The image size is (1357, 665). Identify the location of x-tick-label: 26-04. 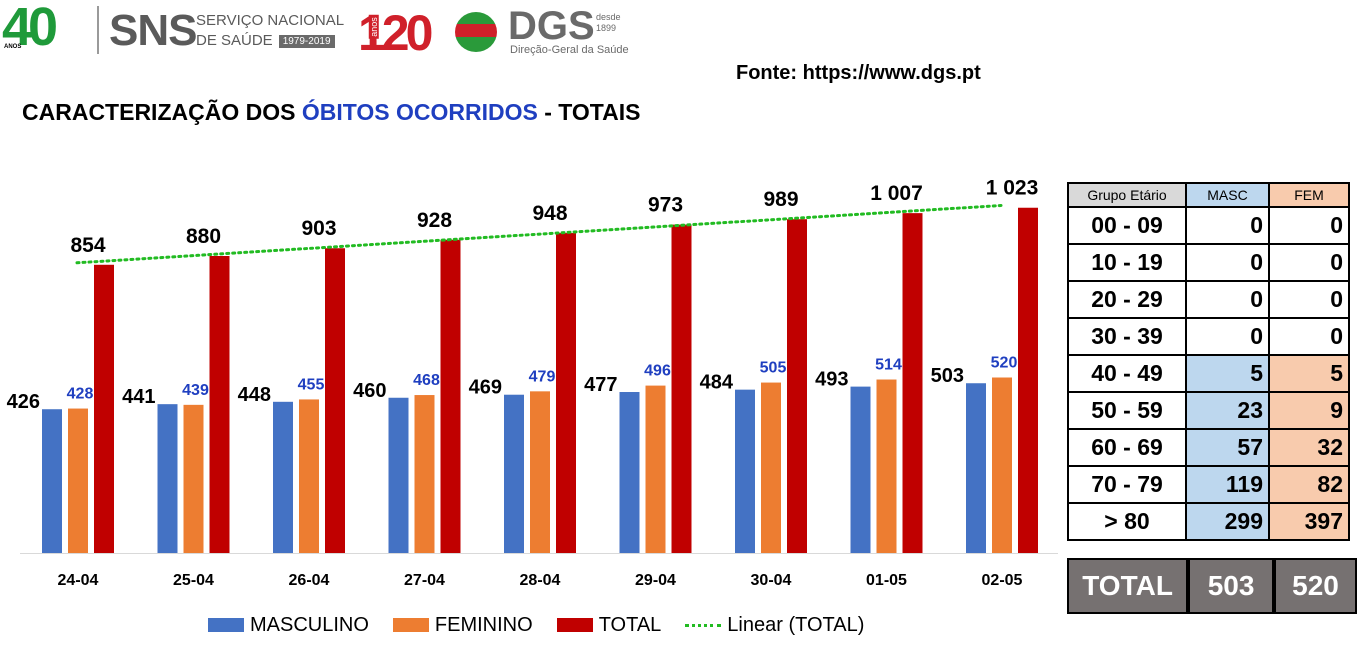
(309, 580).